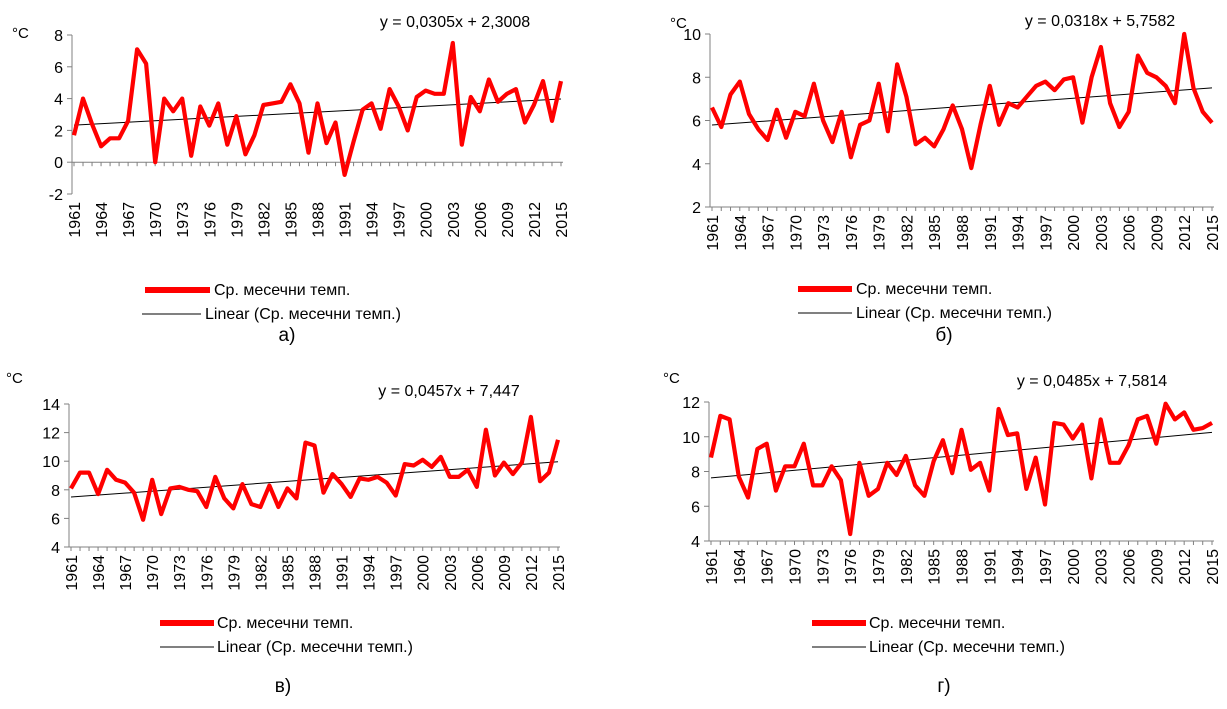 The width and height of the screenshot is (1227, 709). I want to click on panel-label: б), so click(943, 335).